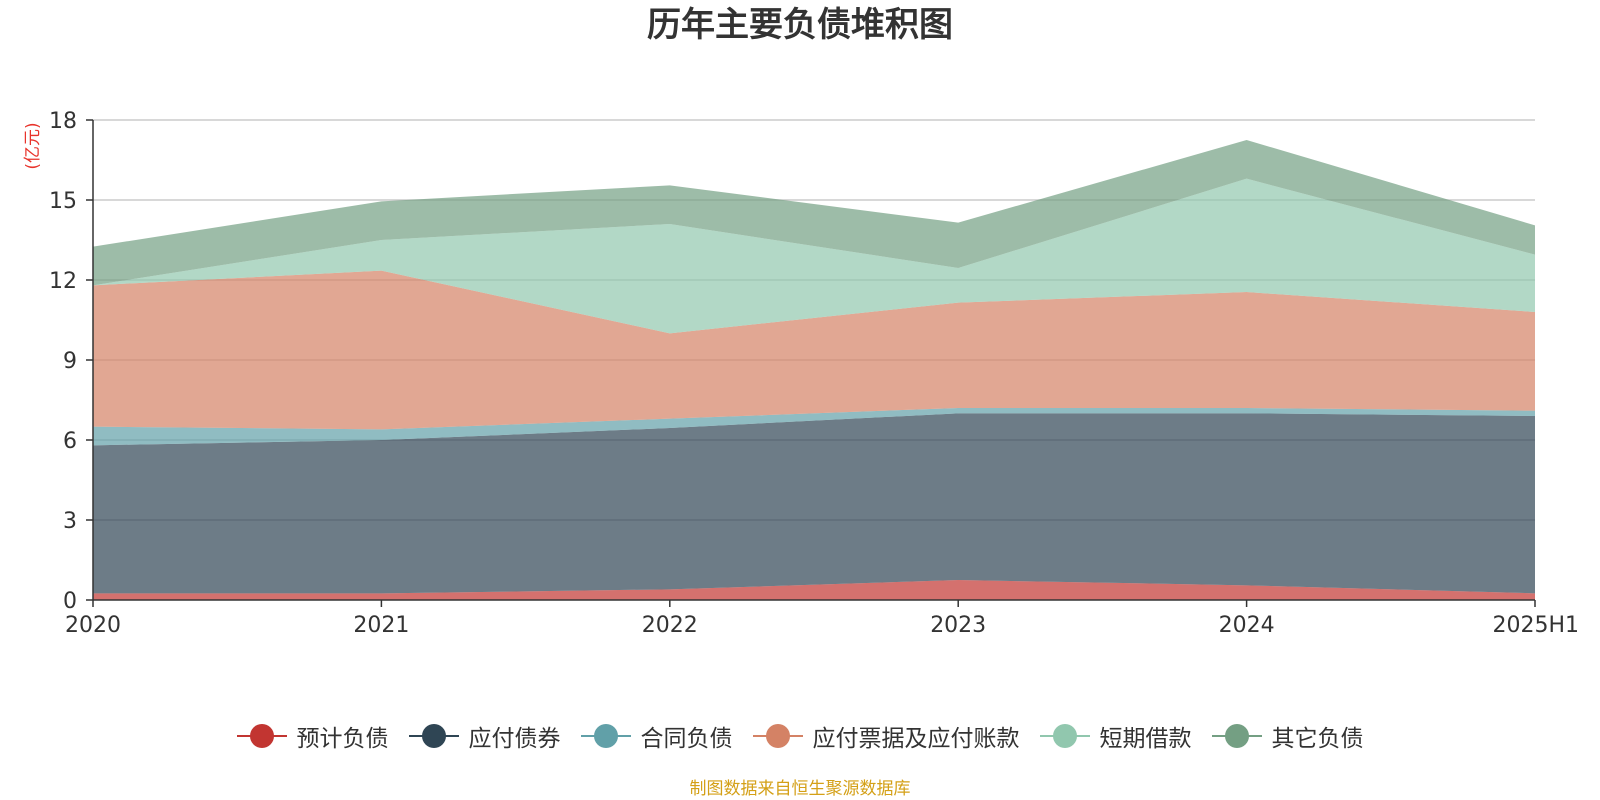 The width and height of the screenshot is (1600, 800). I want to click on legend-item: 应付债券, so click(484, 736).